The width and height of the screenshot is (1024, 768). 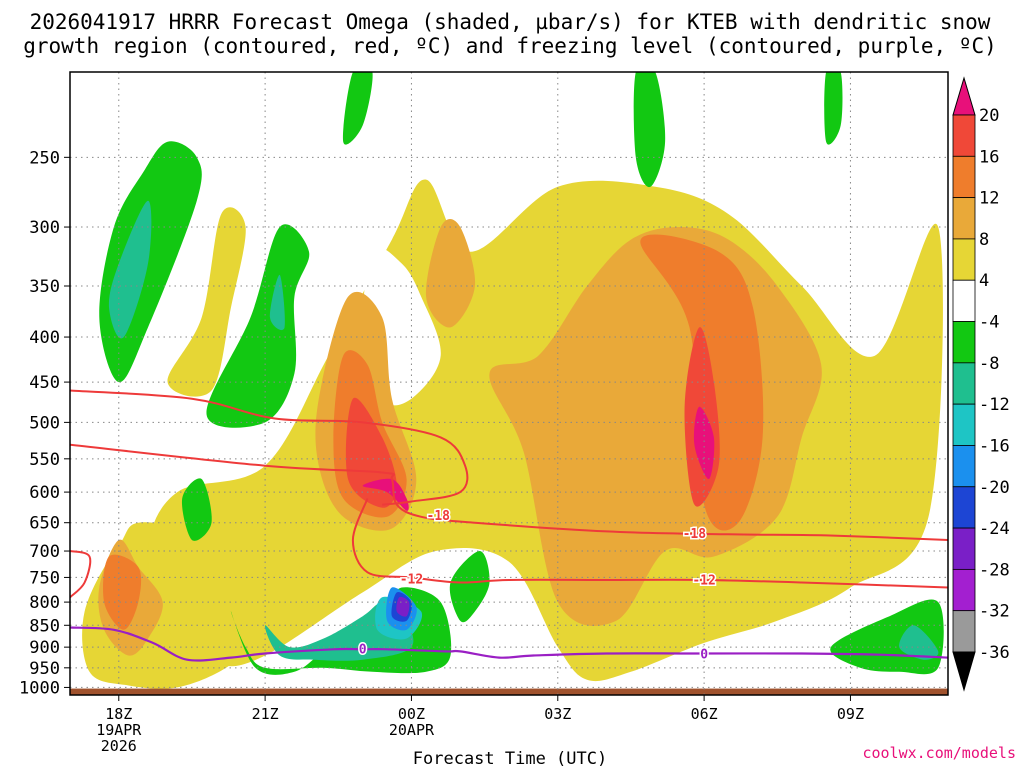 I want to click on colorbar-label: -36, so click(x=994, y=653).